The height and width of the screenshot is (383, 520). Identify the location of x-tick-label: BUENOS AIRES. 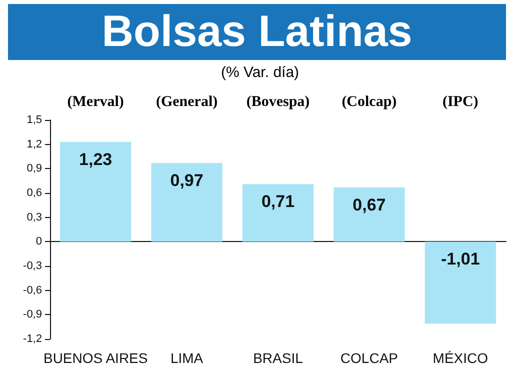
(95, 358).